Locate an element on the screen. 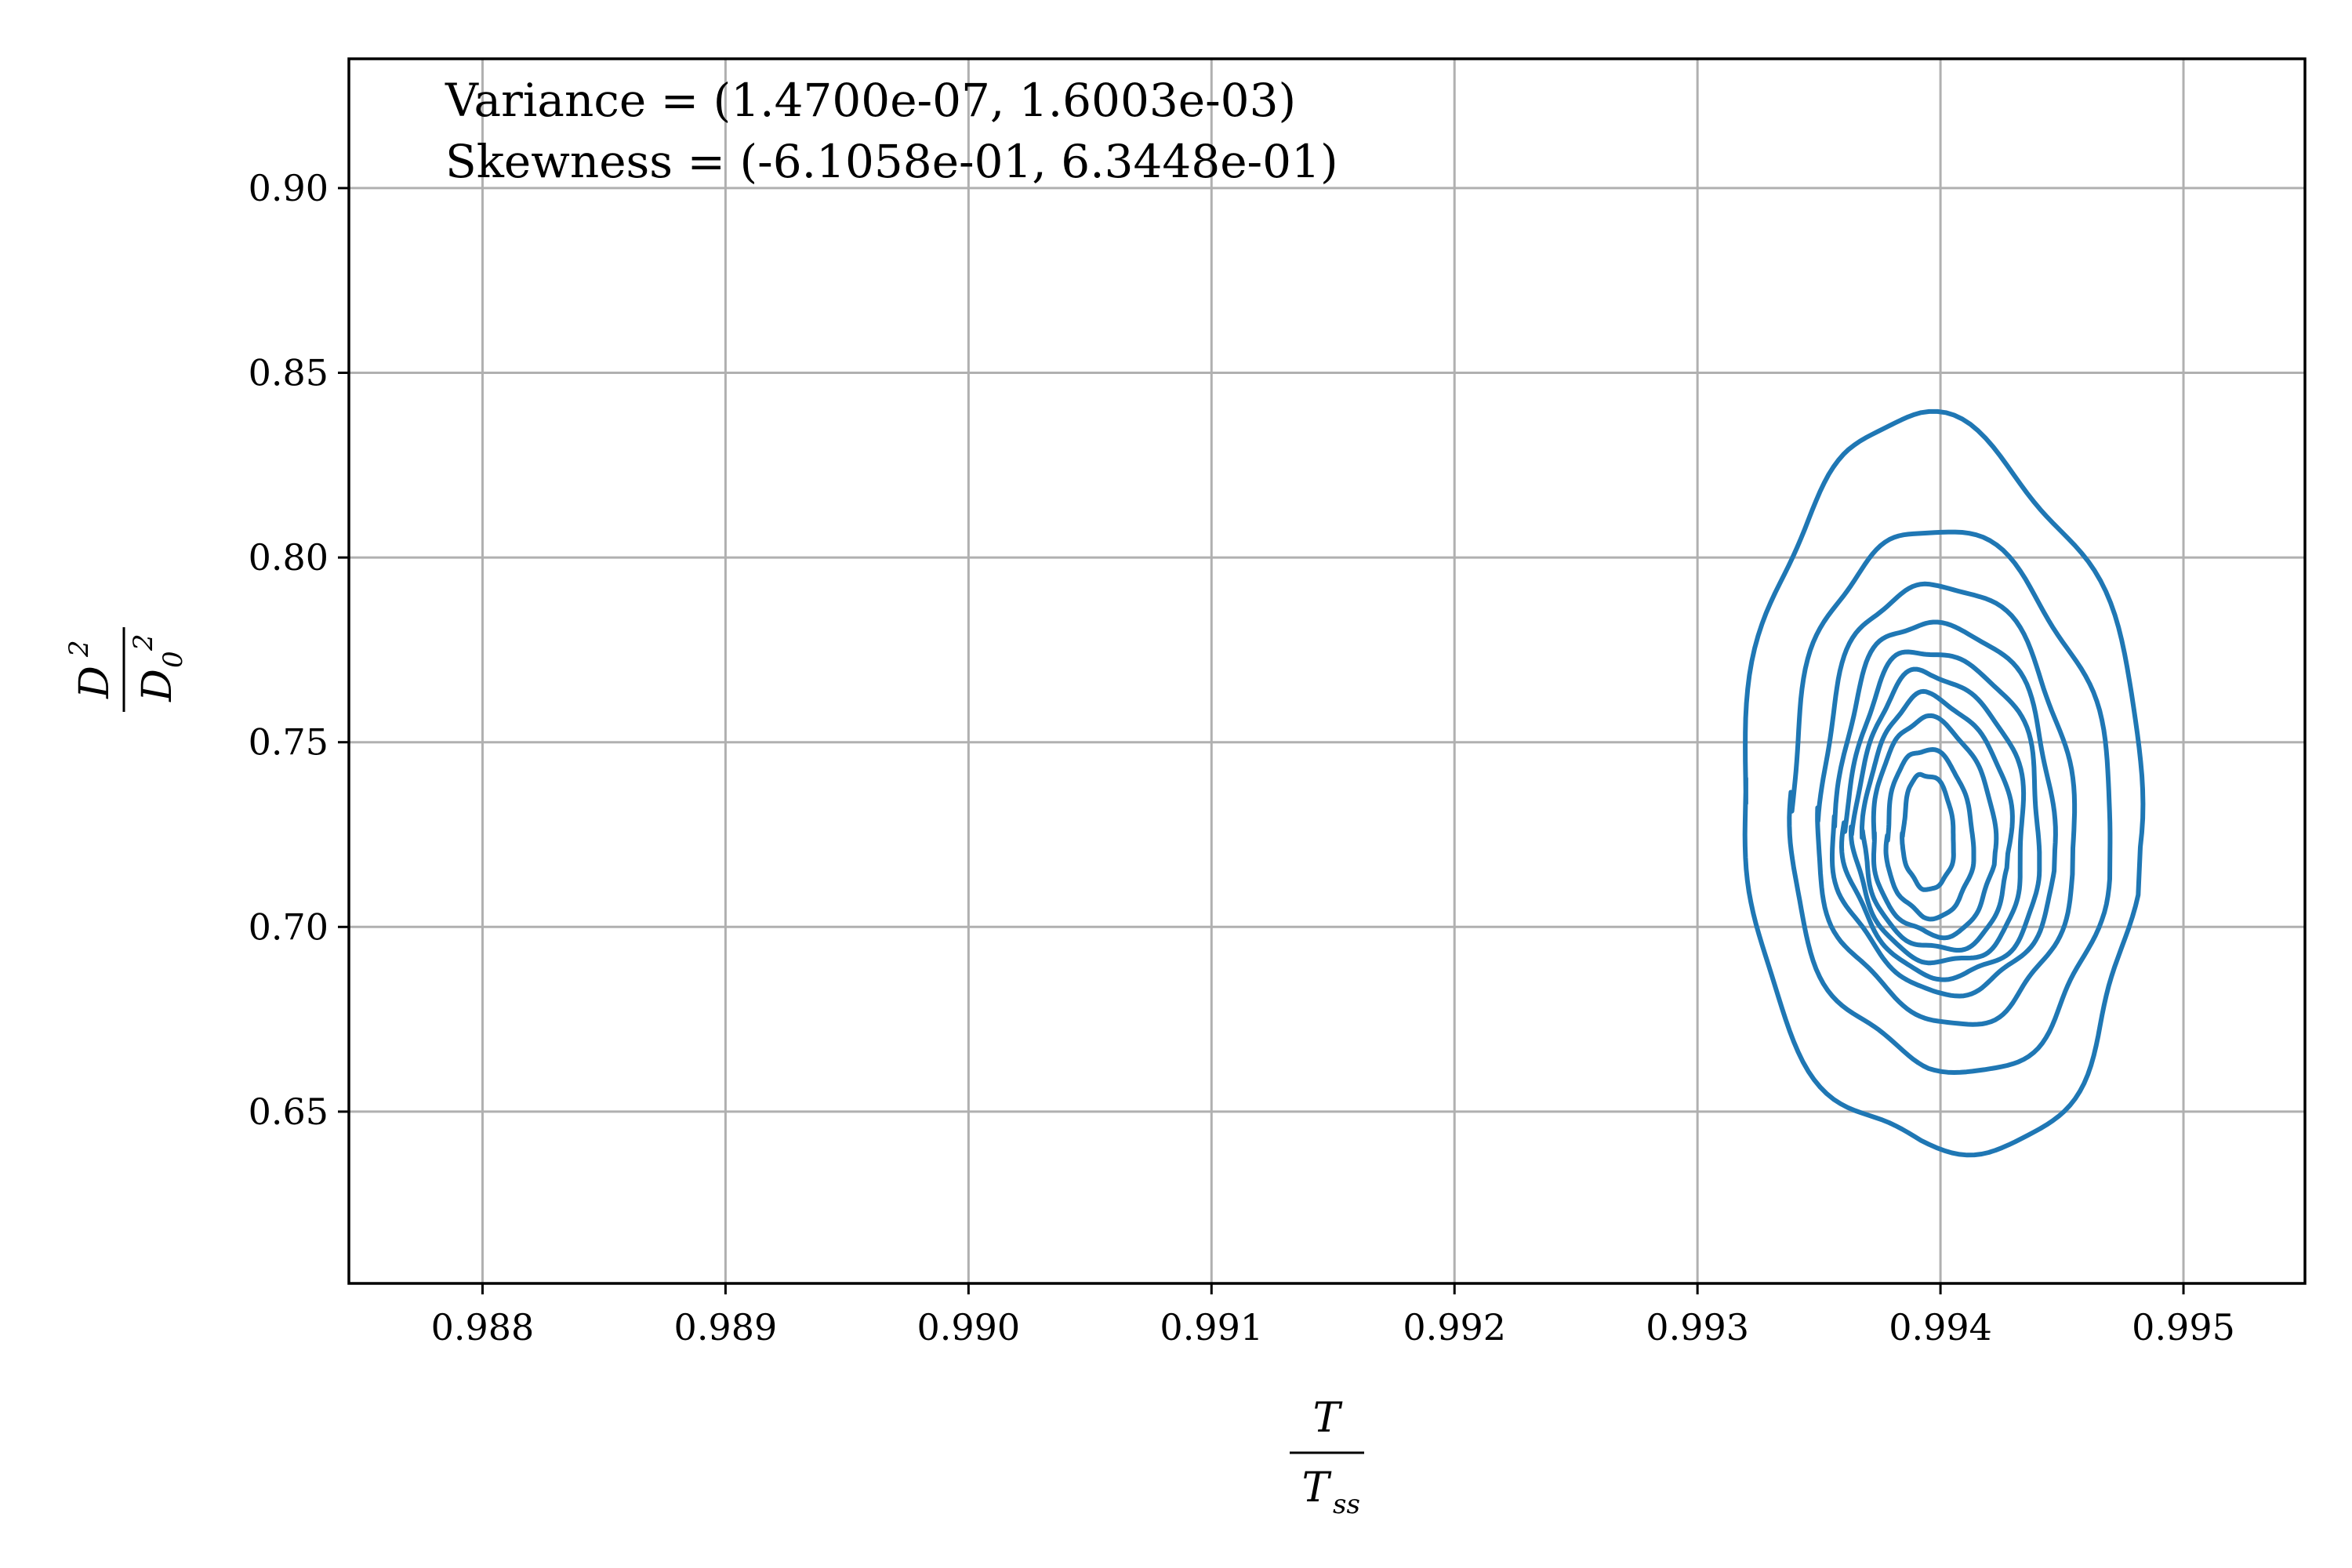  y-label-denominator: D is located at coordinates (157, 685).